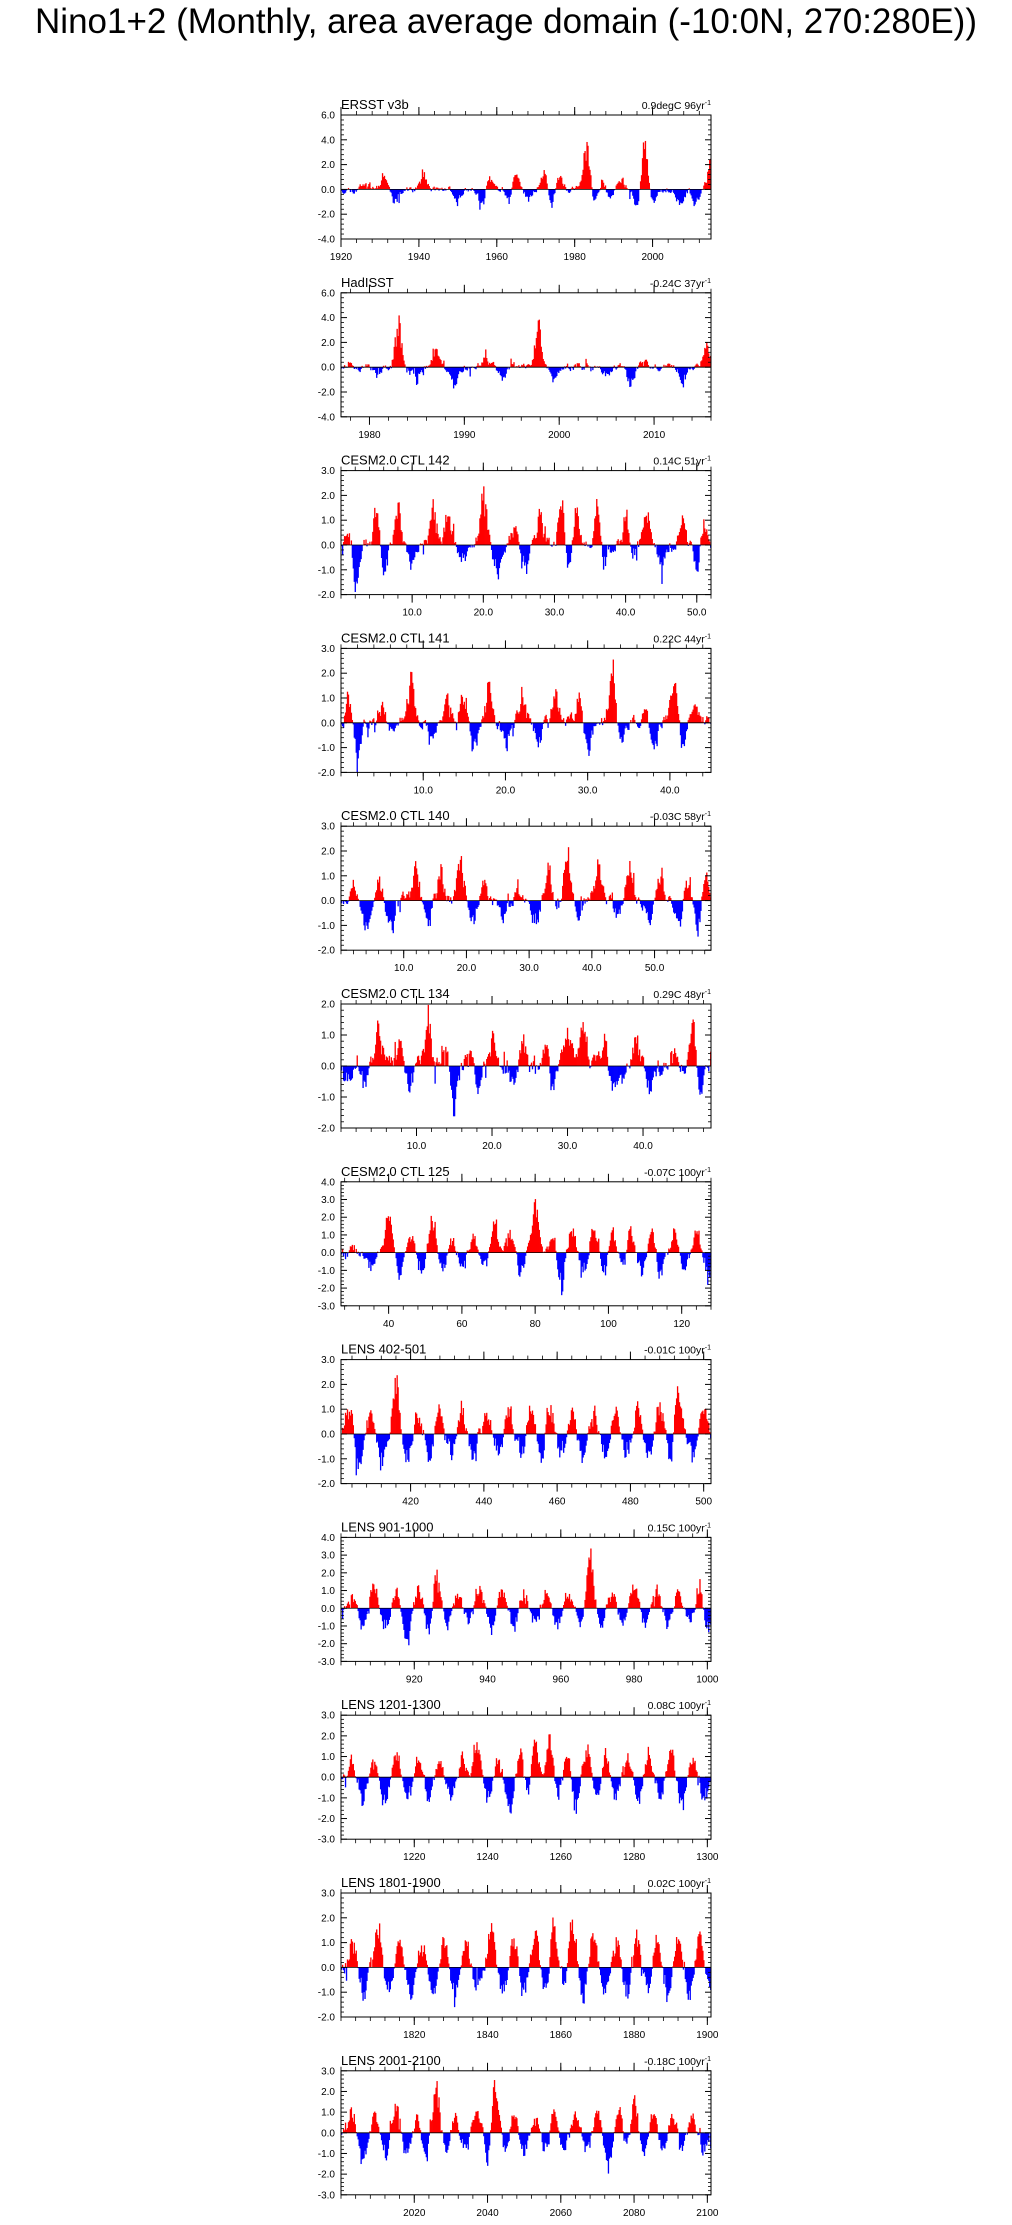 The image size is (1012, 2225). What do you see at coordinates (327, 1484) in the screenshot?
I see `y-tick-label: -2.0` at bounding box center [327, 1484].